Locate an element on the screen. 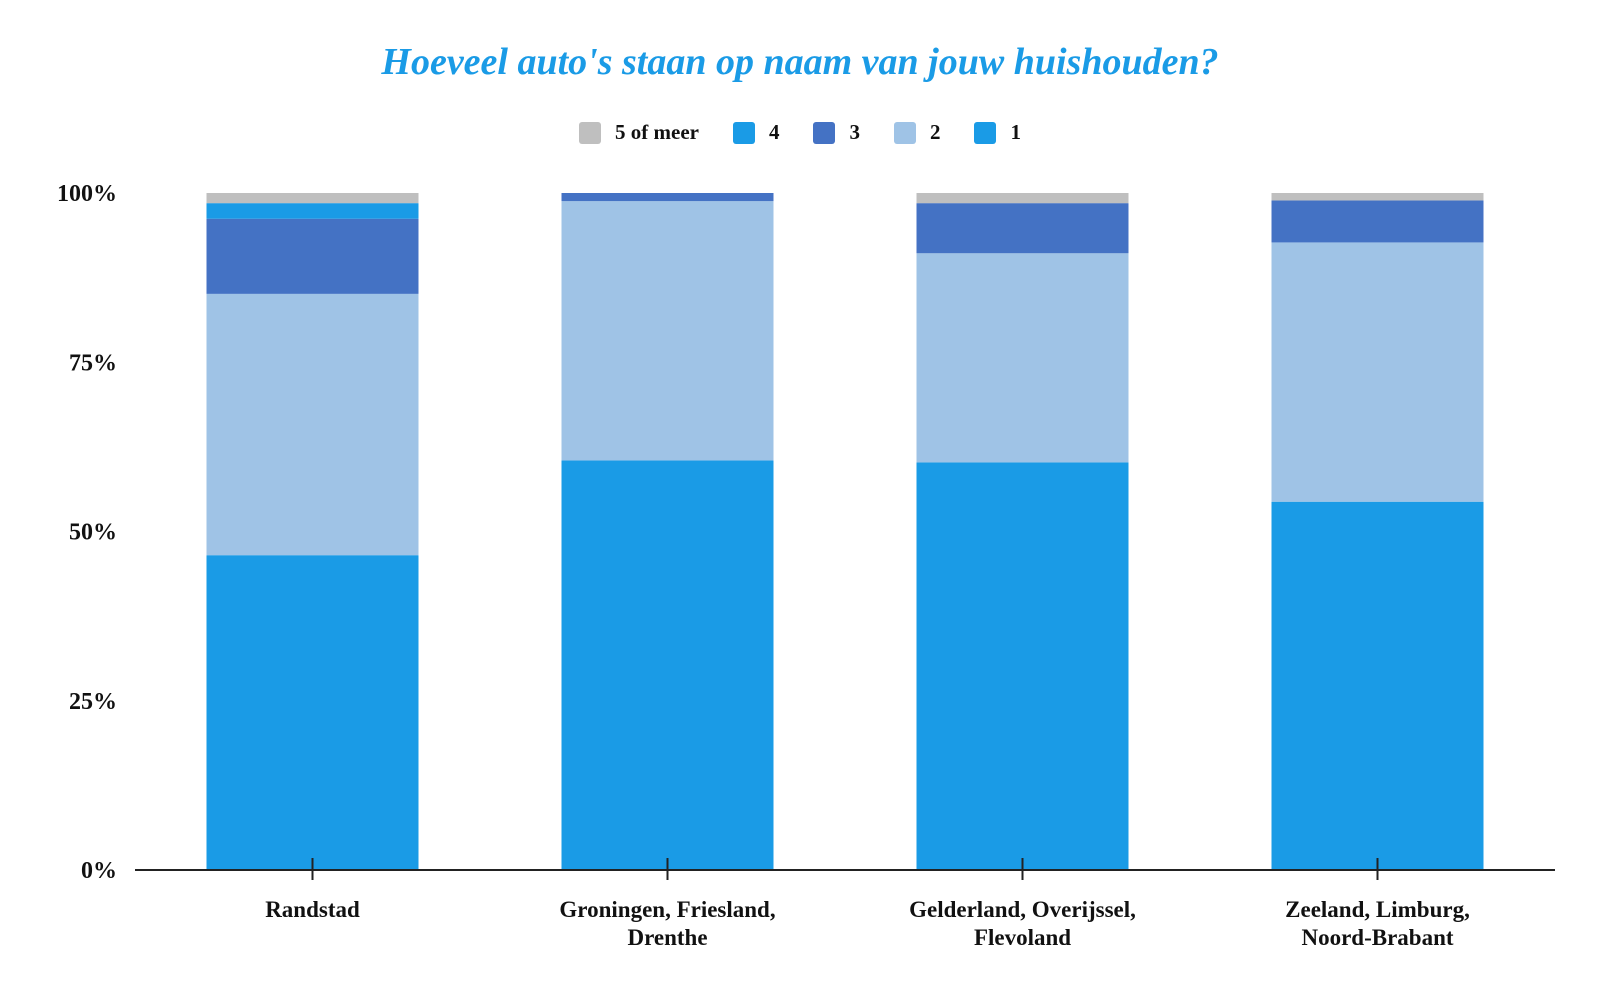 The height and width of the screenshot is (998, 1600). y-tick-label: 25% is located at coordinates (93, 702).